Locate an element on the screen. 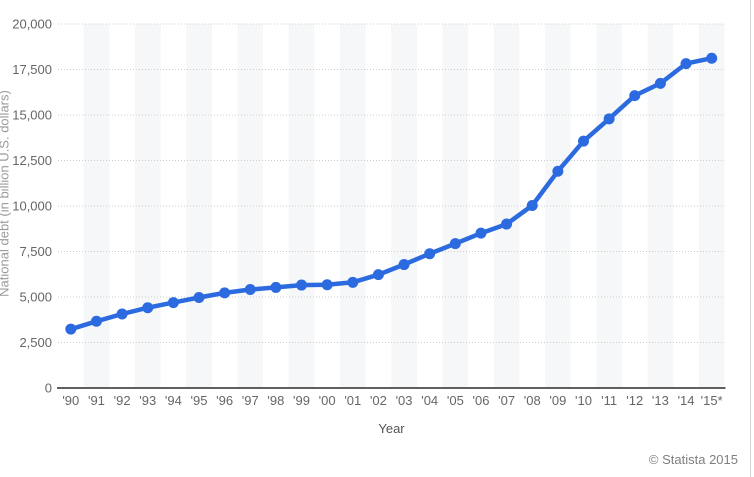 The width and height of the screenshot is (754, 477). y-axis-tick-label: 5,000 is located at coordinates (35, 297).